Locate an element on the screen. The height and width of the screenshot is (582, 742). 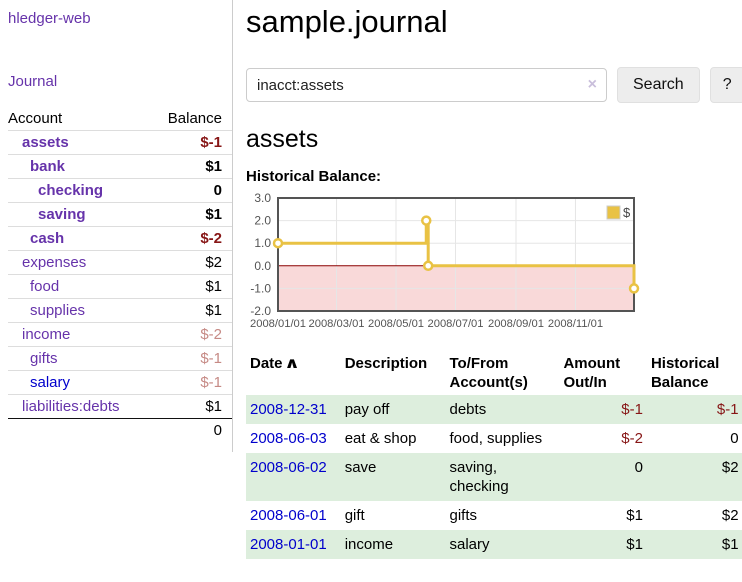
accounts-header-row: Account Balance is located at coordinates (120, 119).